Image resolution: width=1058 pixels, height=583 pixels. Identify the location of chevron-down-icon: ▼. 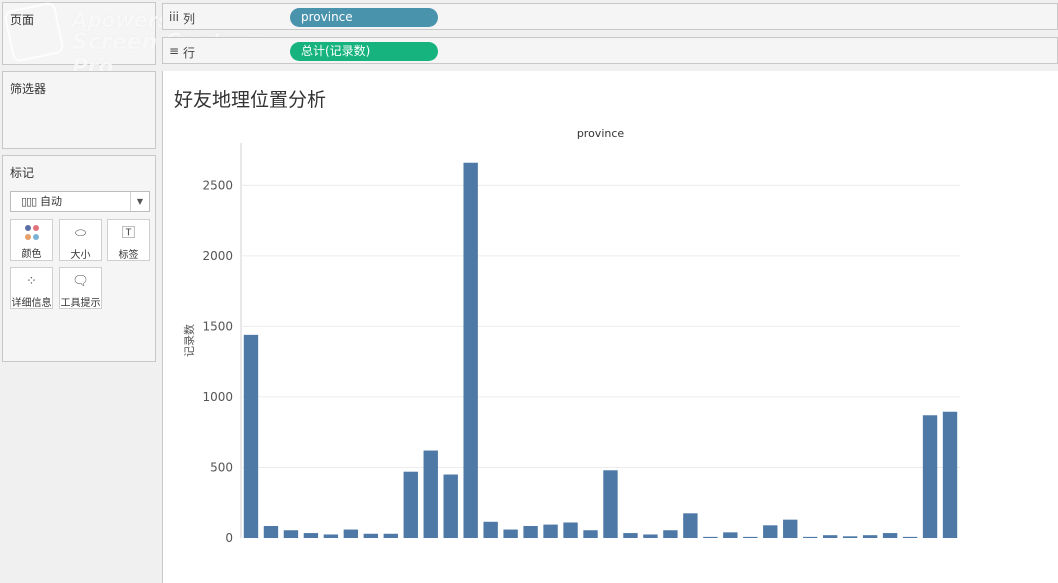
(139, 201).